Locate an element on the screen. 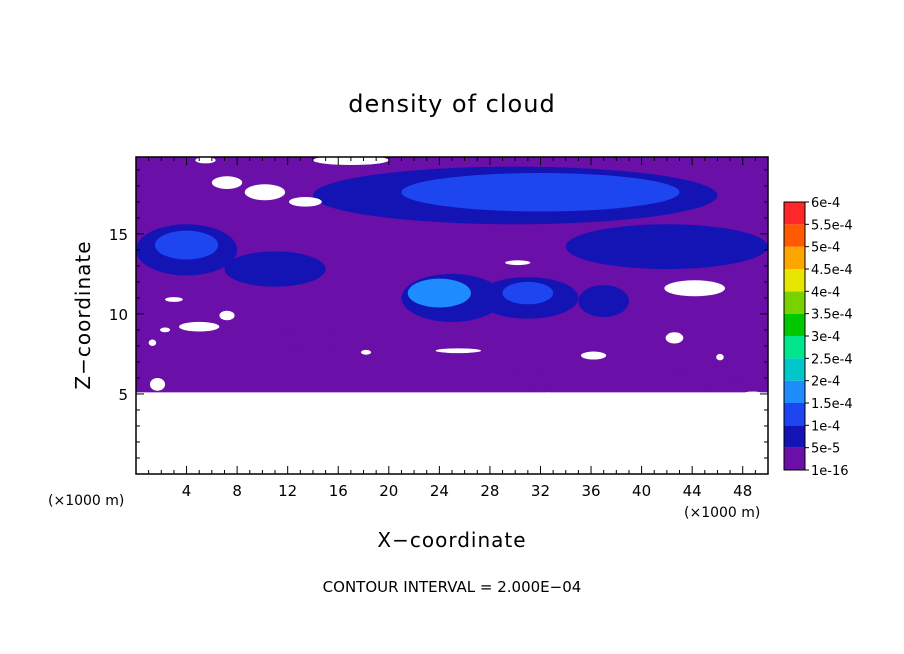 This screenshot has height=654, width=904. y-tick-label: 5 is located at coordinates (123, 395).